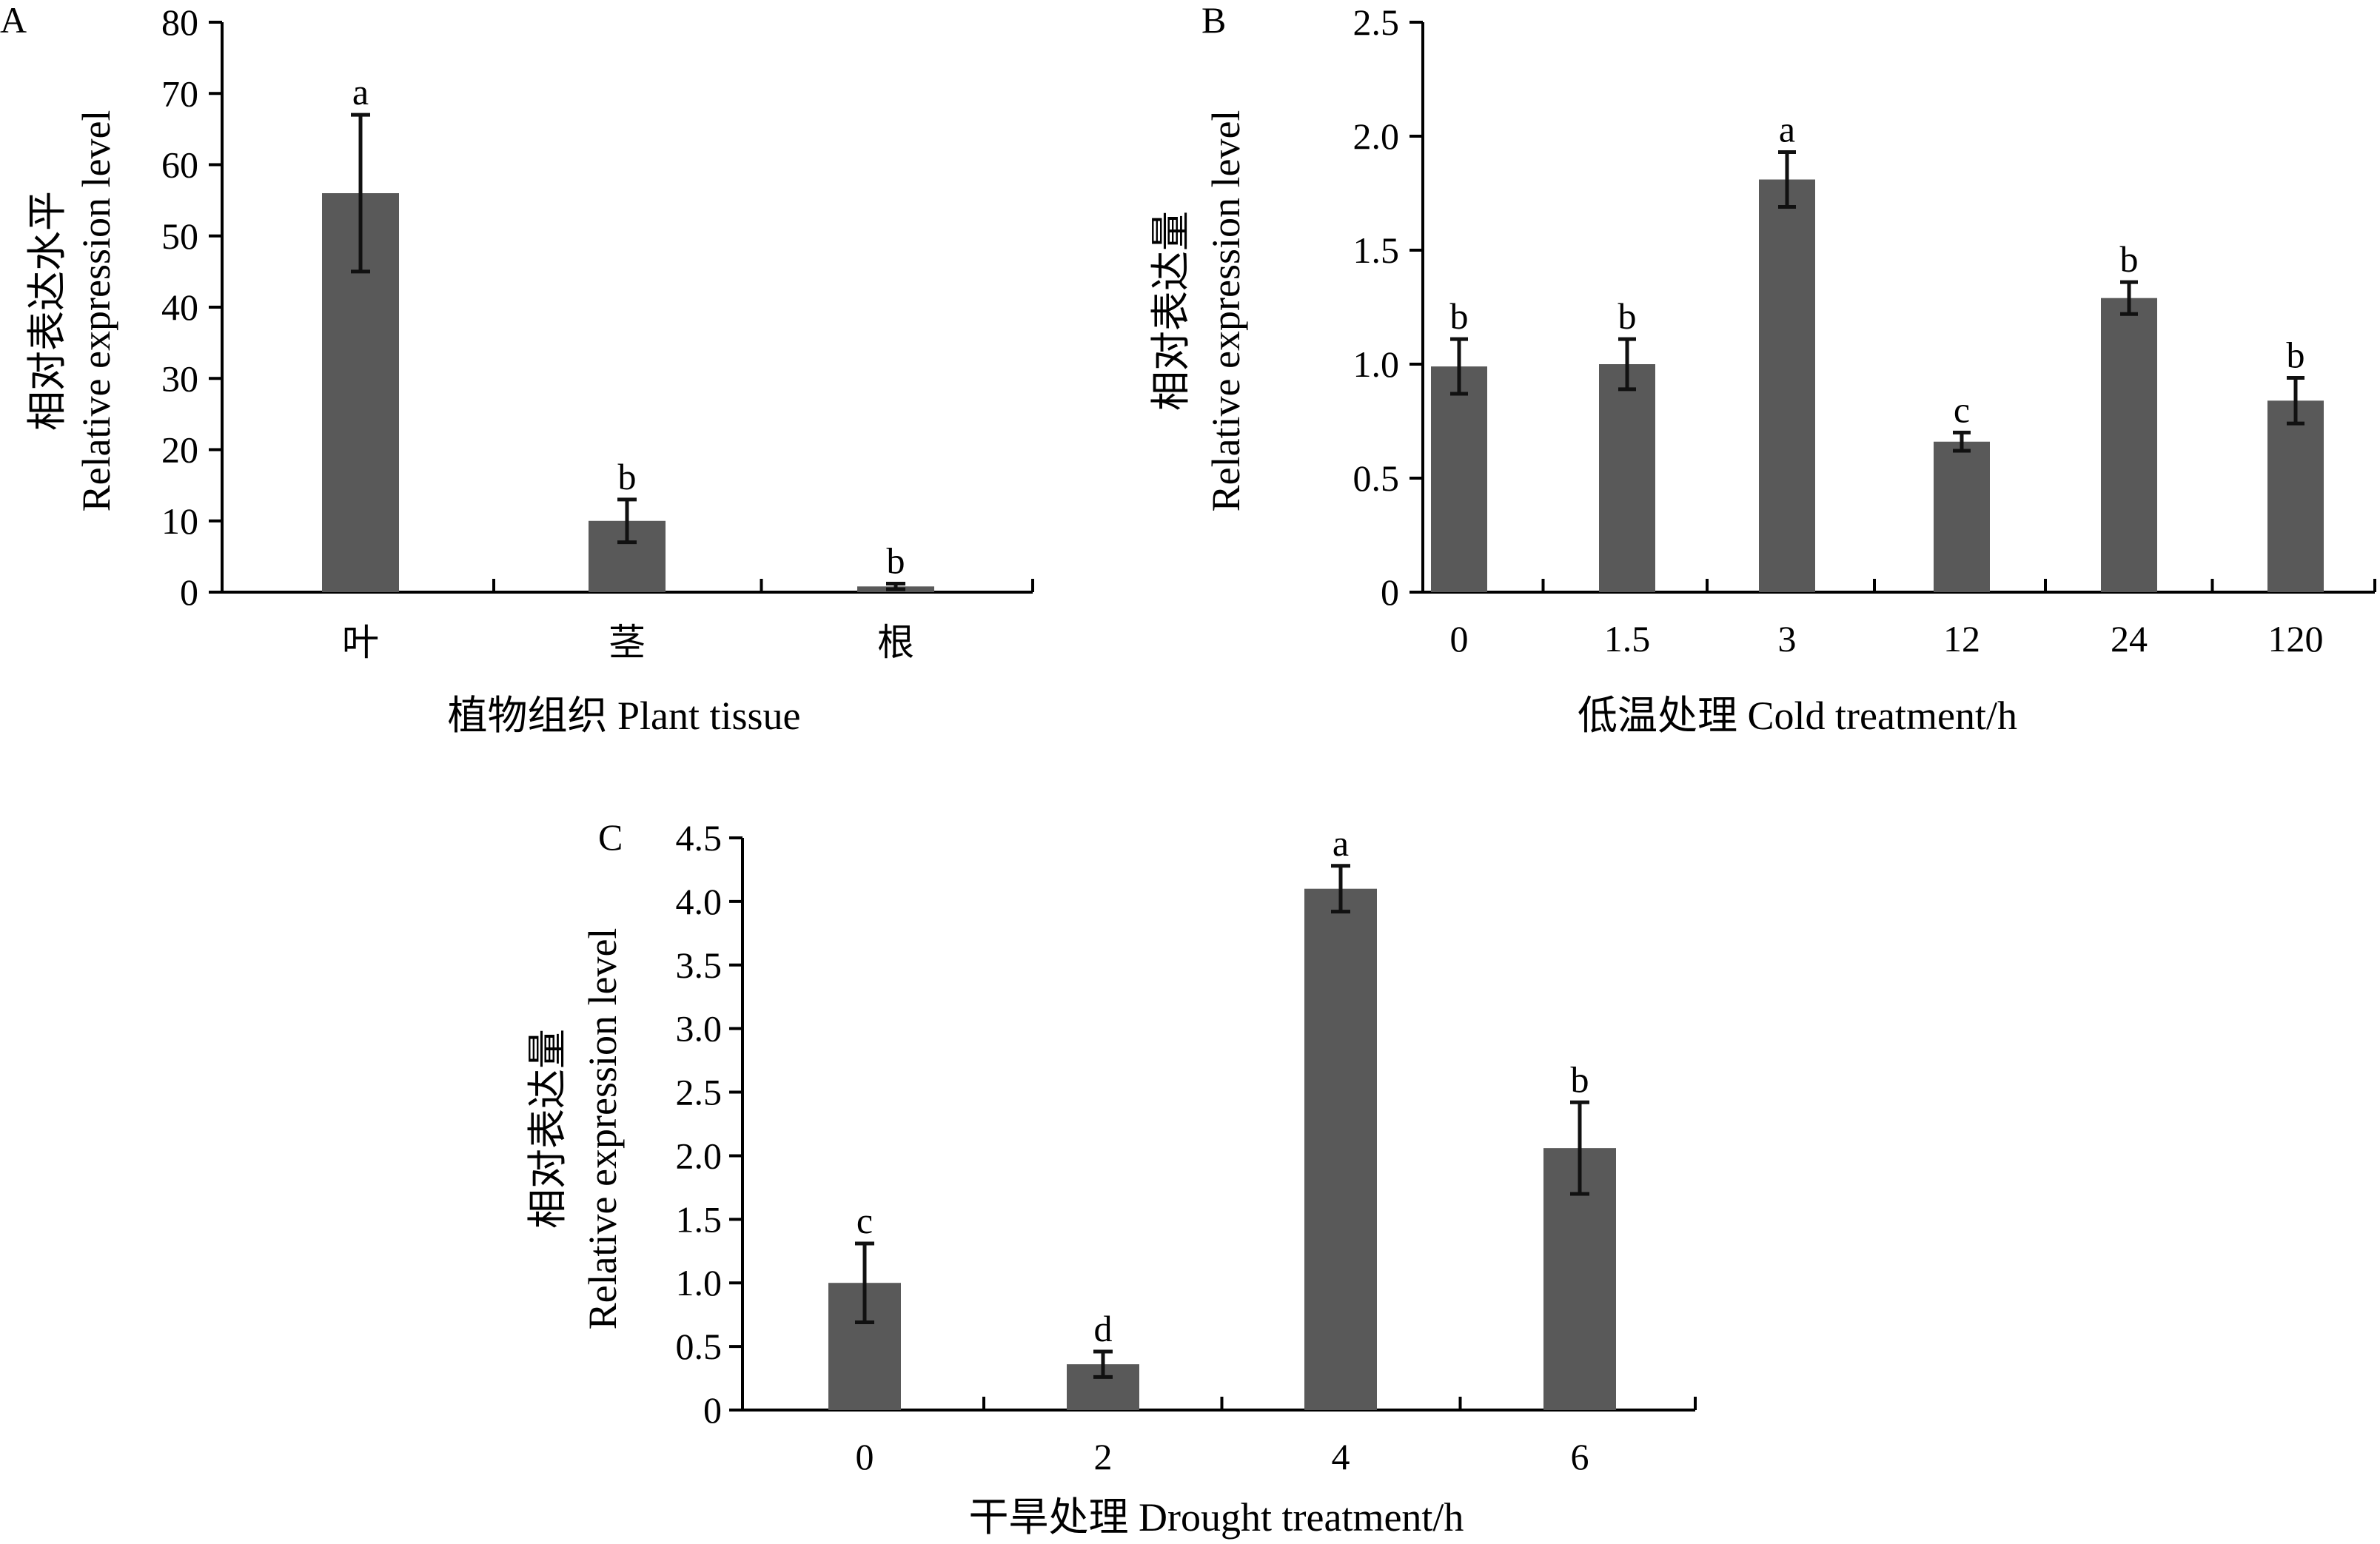  I want to click on panel-b-y-tick-label: 1.0, so click(1376, 364).